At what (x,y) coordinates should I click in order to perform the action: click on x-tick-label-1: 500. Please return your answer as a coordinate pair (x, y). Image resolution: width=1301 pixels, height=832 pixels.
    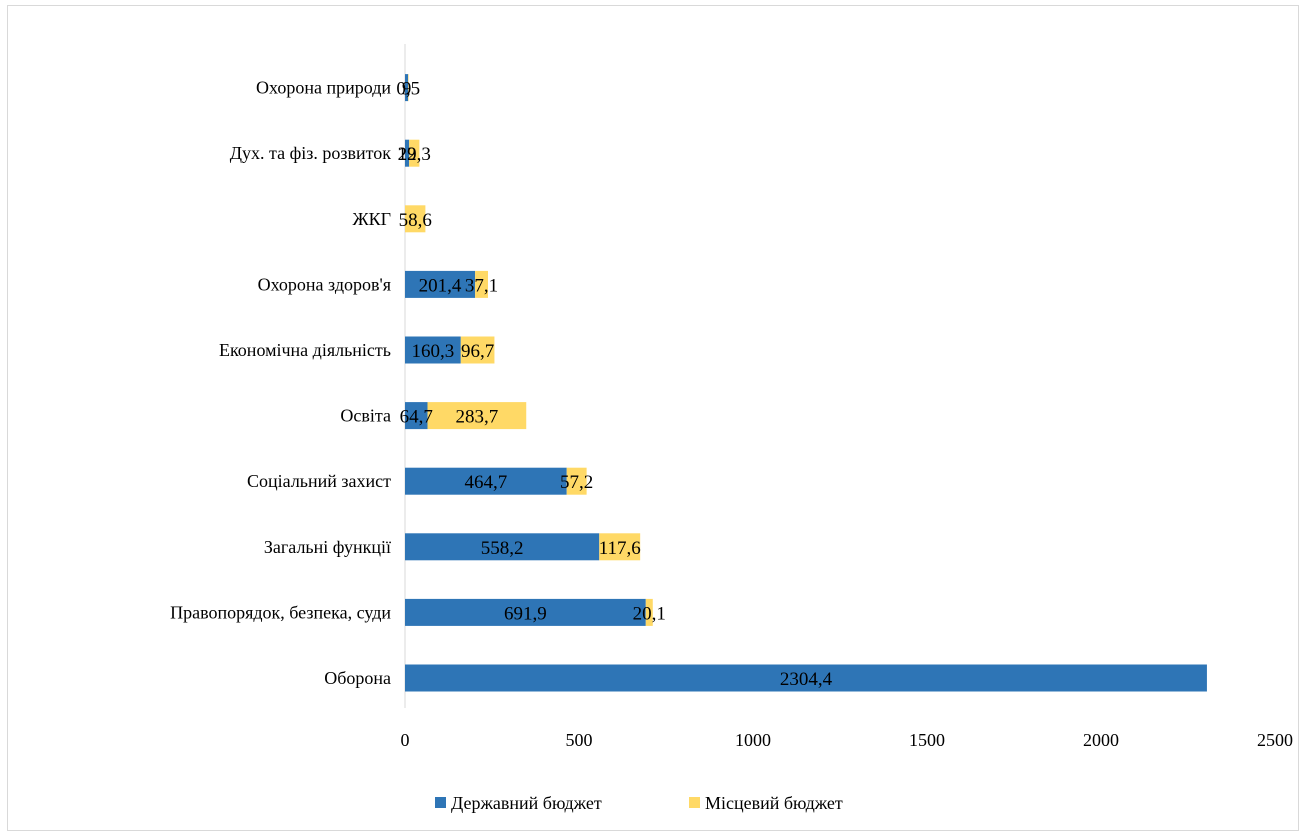
    Looking at the image, I should click on (579, 740).